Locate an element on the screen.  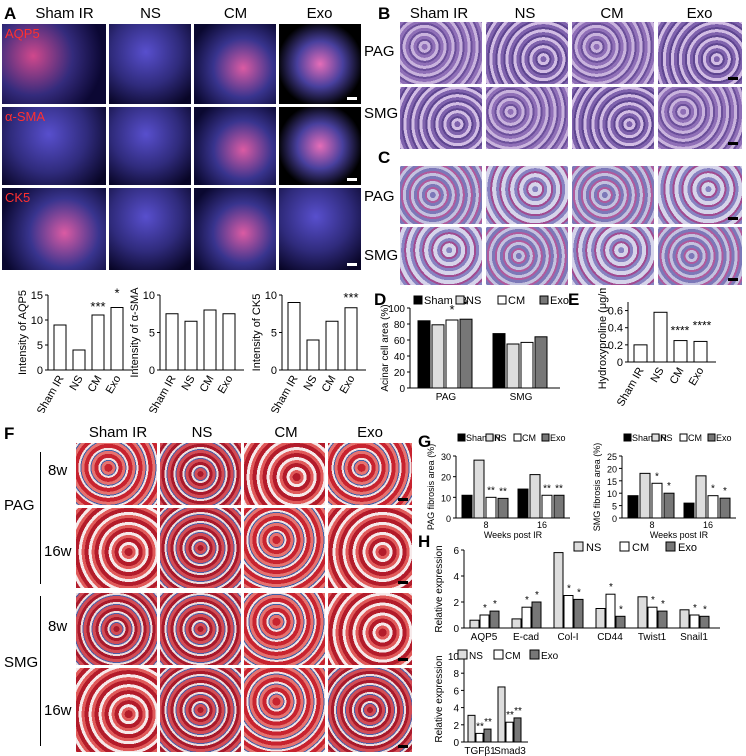
x-tick-label: CM is located at coordinates (95, 384).